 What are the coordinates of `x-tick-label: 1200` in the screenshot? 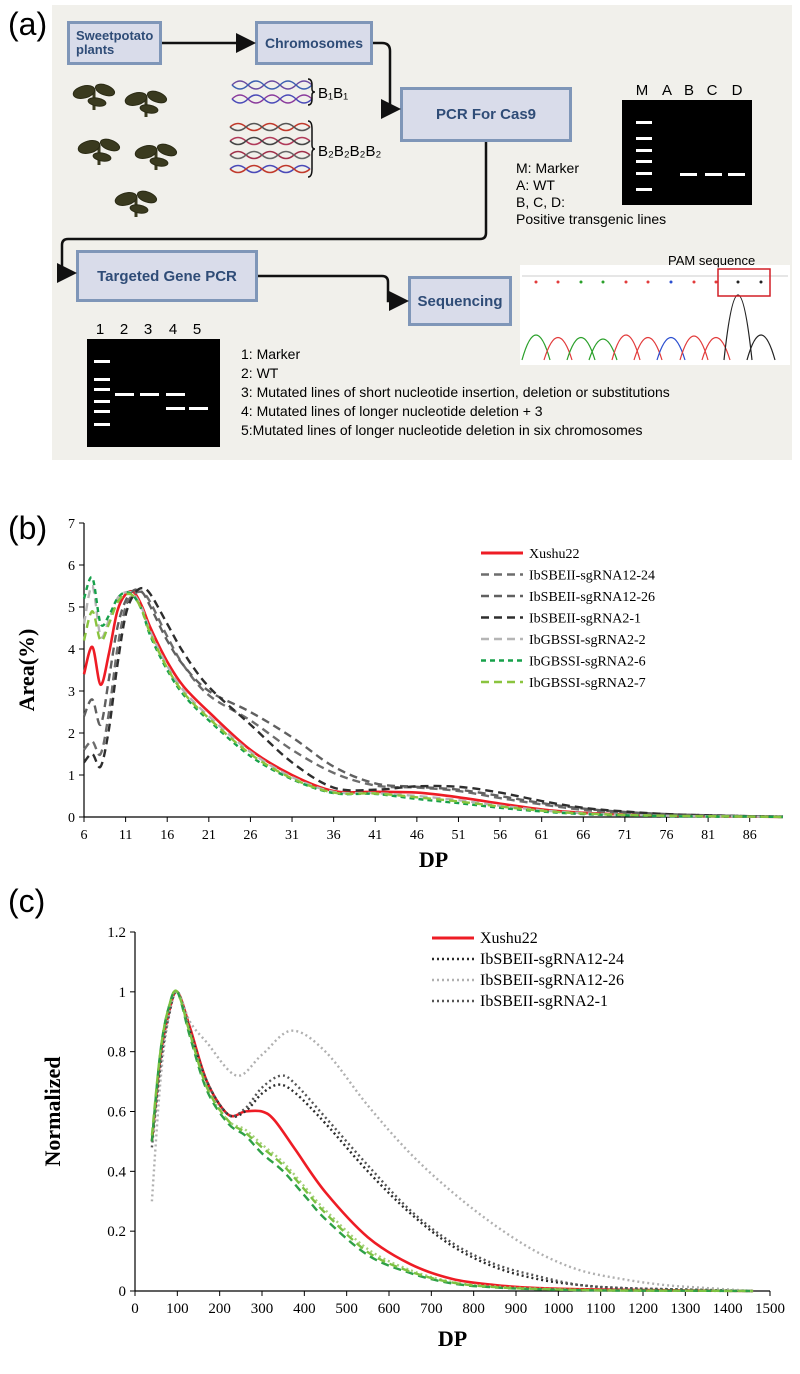 It's located at (643, 1309).